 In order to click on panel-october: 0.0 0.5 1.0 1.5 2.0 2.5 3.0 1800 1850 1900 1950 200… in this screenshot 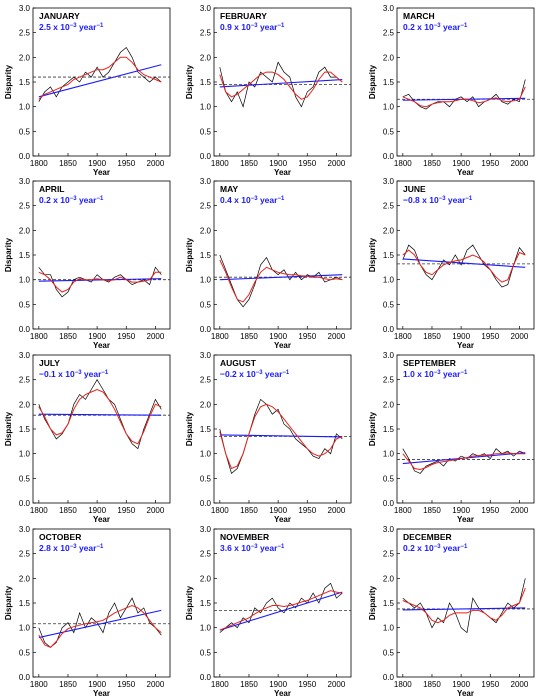, I will do `click(87, 611)`.